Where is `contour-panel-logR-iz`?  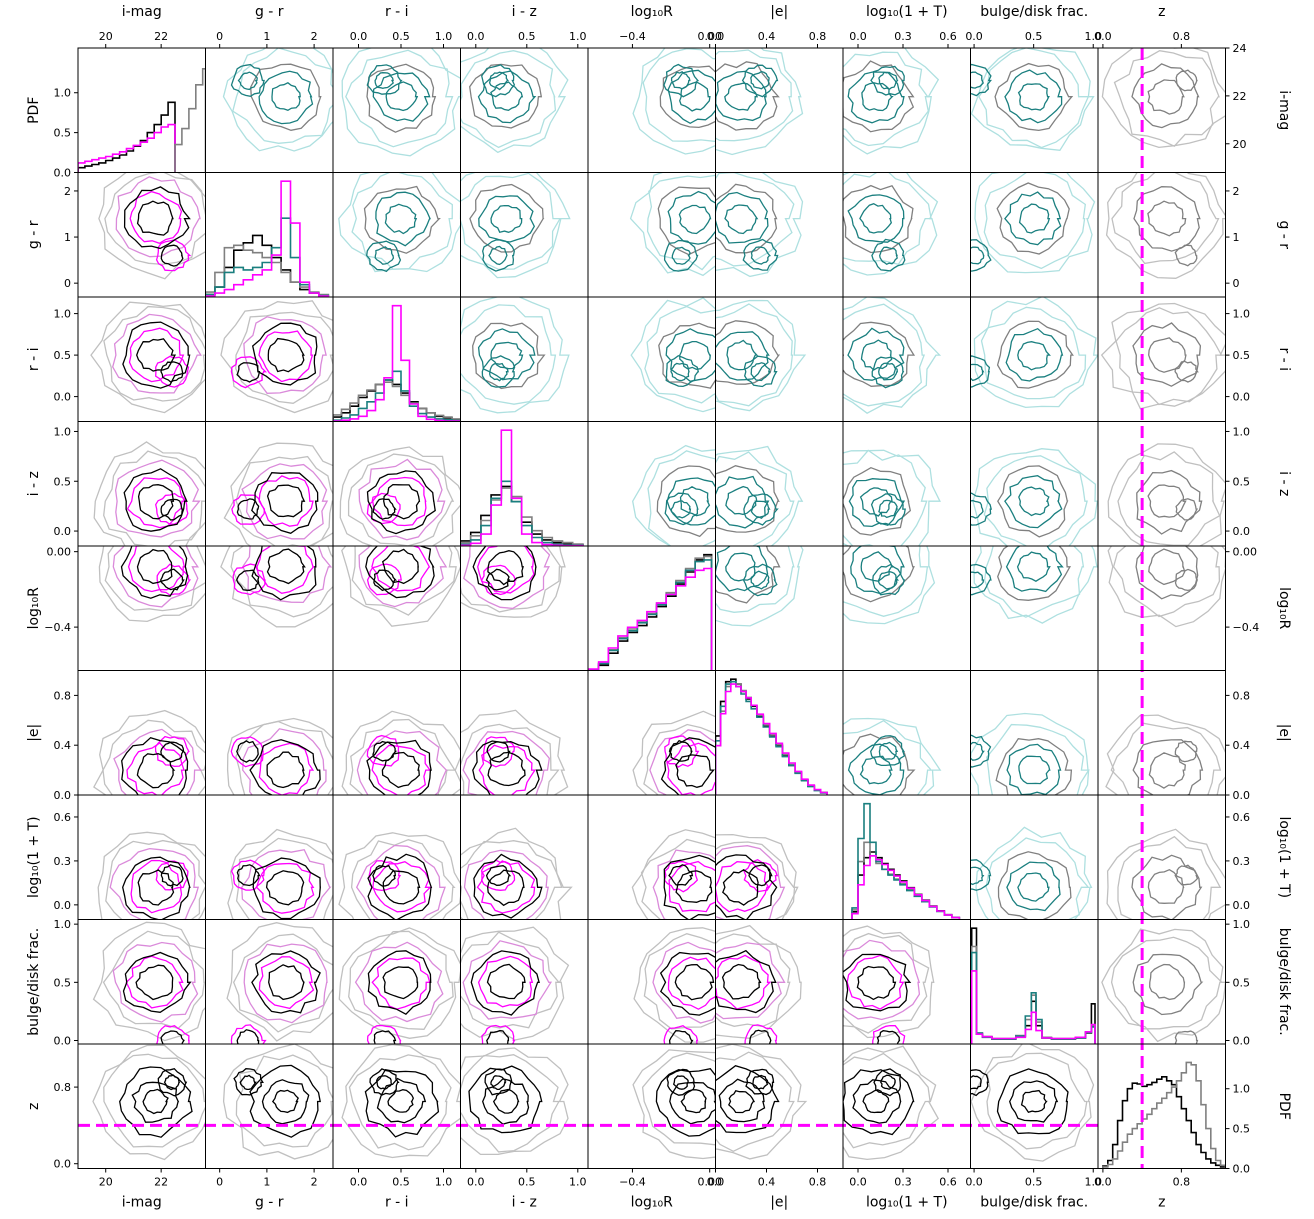 contour-panel-logR-iz is located at coordinates (513, 582).